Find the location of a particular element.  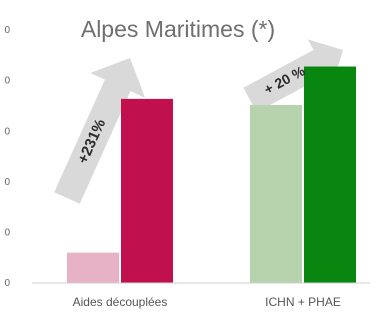

chart-title: Alpes Maritimes (*) is located at coordinates (178, 29).